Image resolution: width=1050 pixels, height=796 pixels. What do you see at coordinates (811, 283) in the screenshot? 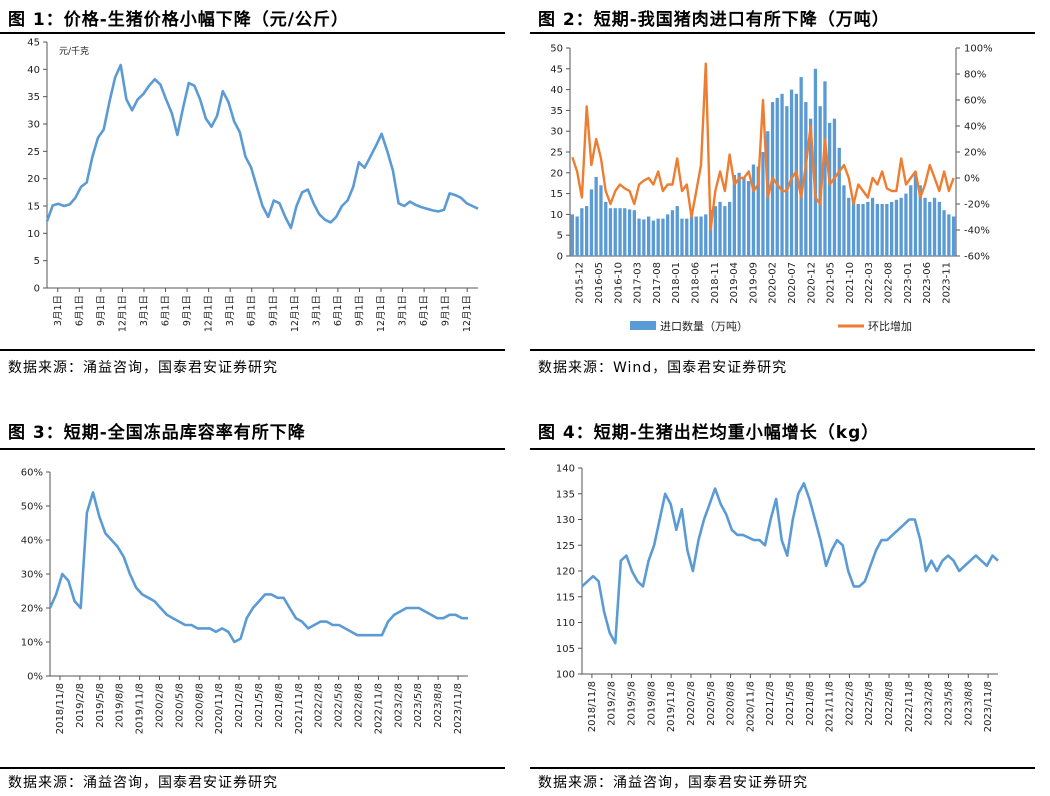
I see `x-tick-label: 2020-12` at bounding box center [811, 283].